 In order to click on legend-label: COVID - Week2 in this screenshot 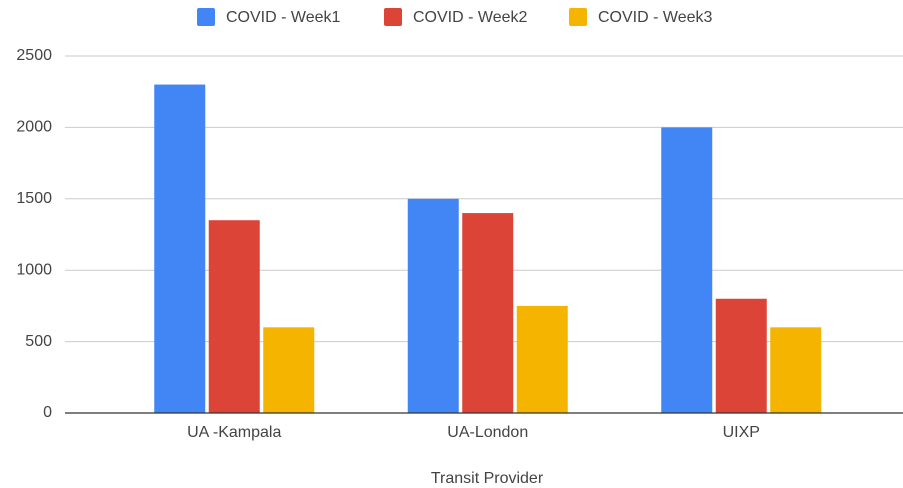, I will do `click(470, 17)`.